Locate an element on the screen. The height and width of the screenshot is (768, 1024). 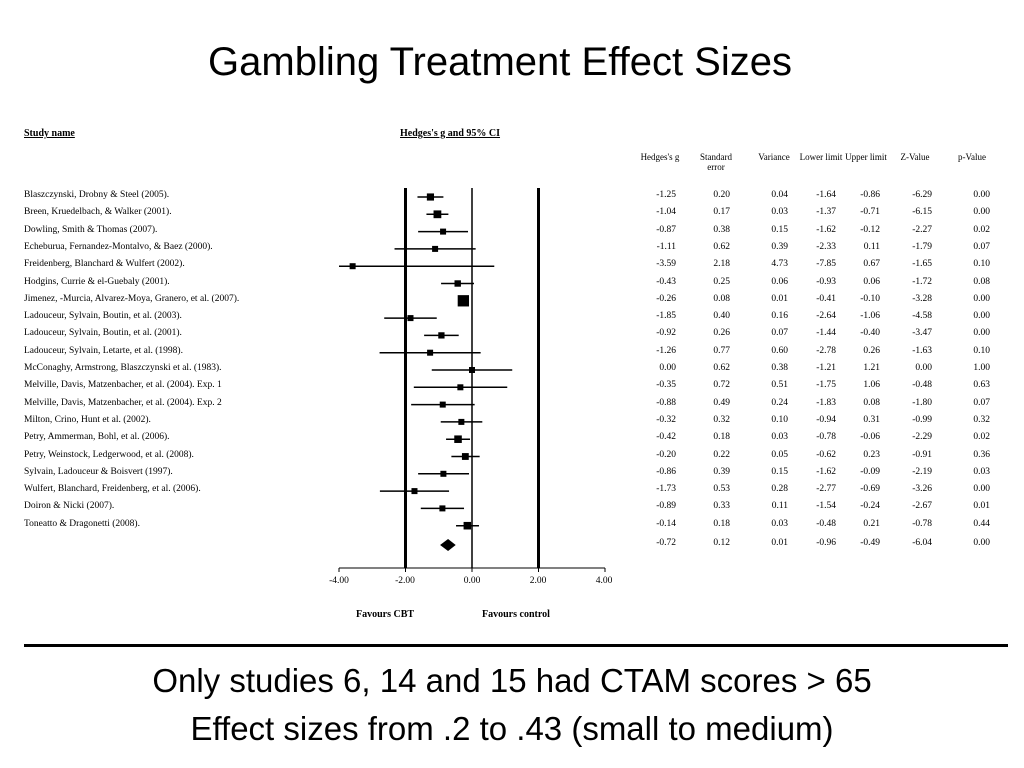
stat-upper: -0.71 is located at coordinates (870, 212).